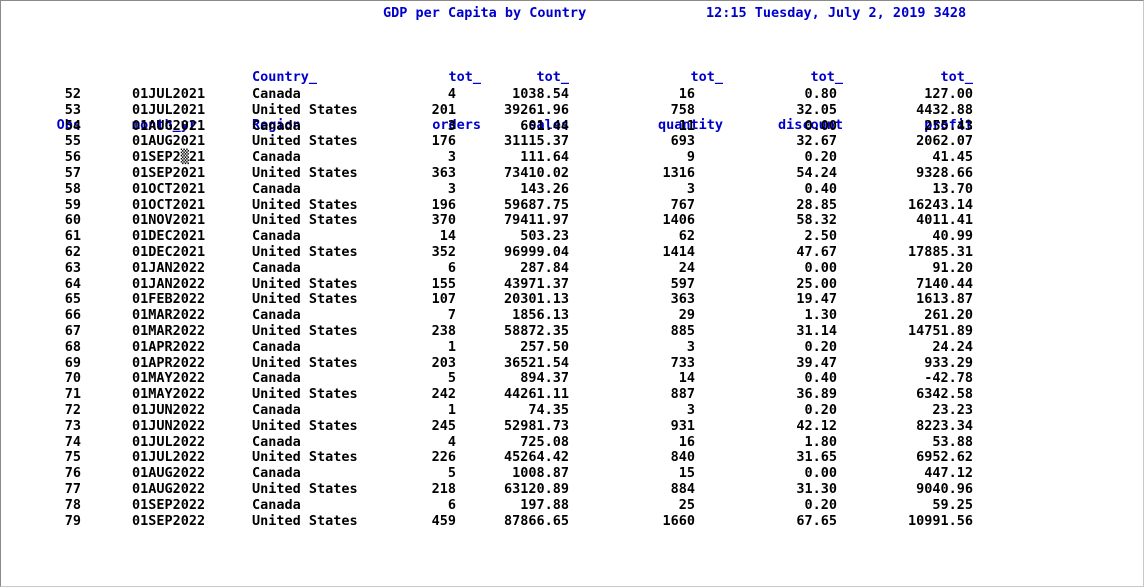 This screenshot has width=1145, height=588. I want to click on tot-profit-cell: 59.25, so click(952, 504).